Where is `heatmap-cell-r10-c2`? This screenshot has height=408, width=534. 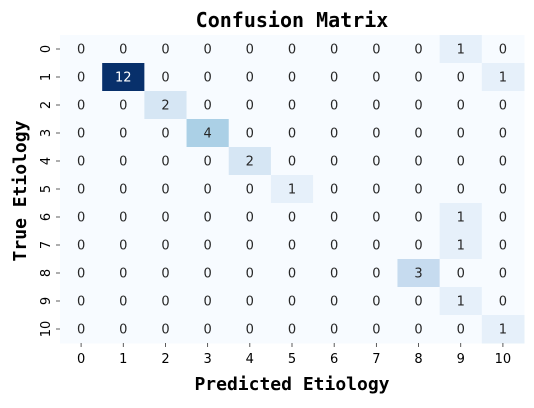 heatmap-cell-r10-c2 is located at coordinates (166, 329).